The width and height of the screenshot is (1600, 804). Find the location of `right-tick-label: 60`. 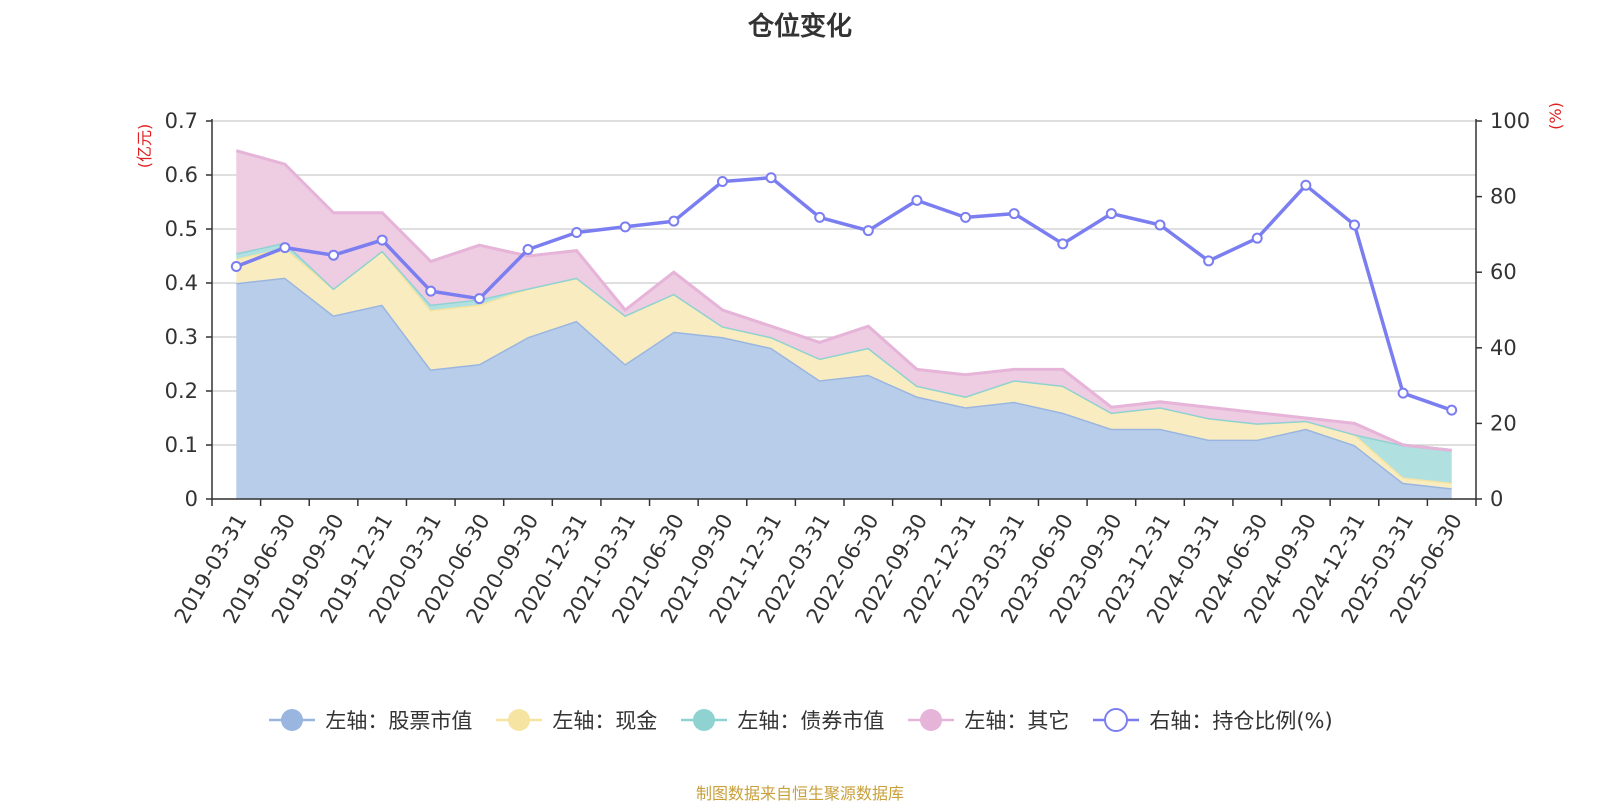

right-tick-label: 60 is located at coordinates (1503, 272).